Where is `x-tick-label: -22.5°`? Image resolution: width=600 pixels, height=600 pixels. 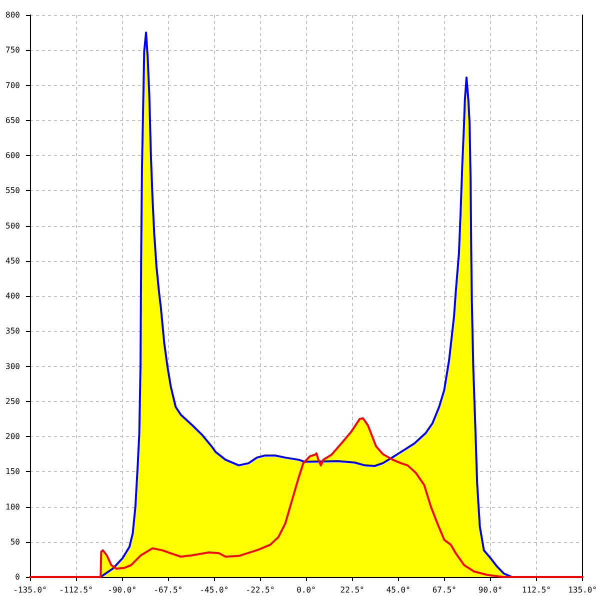 x-tick-label: -22.5° is located at coordinates (260, 590).